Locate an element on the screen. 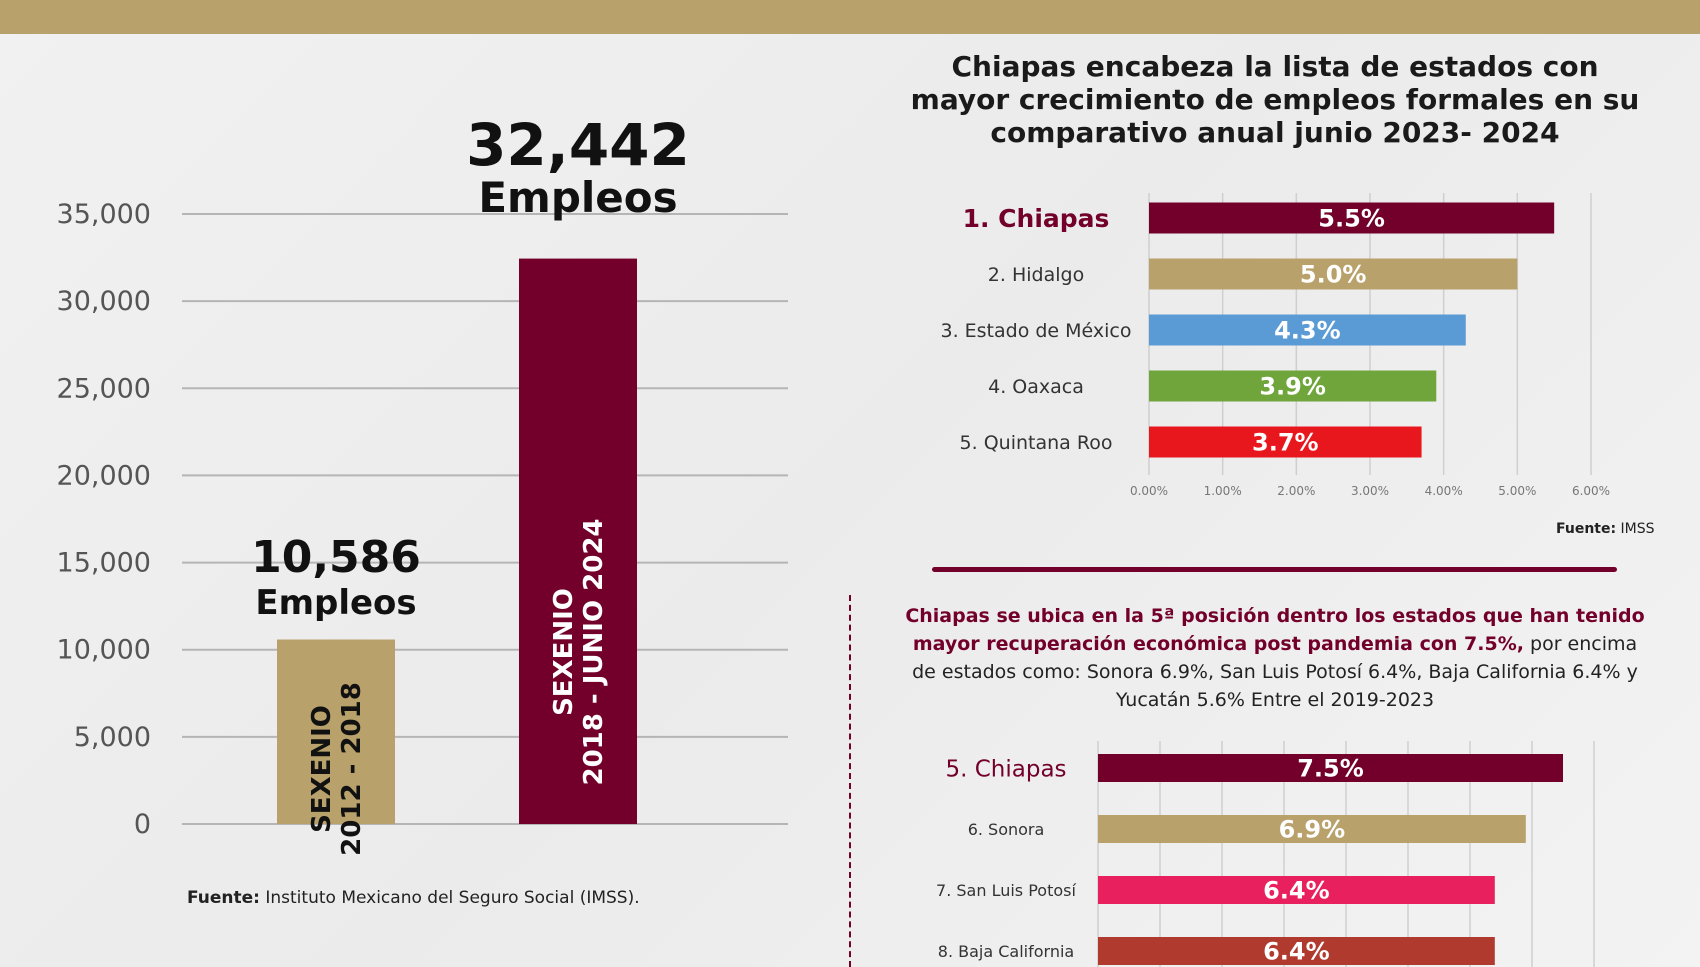 This screenshot has height=967, width=1700. category-label: 5. Chiapas is located at coordinates (1005, 769).